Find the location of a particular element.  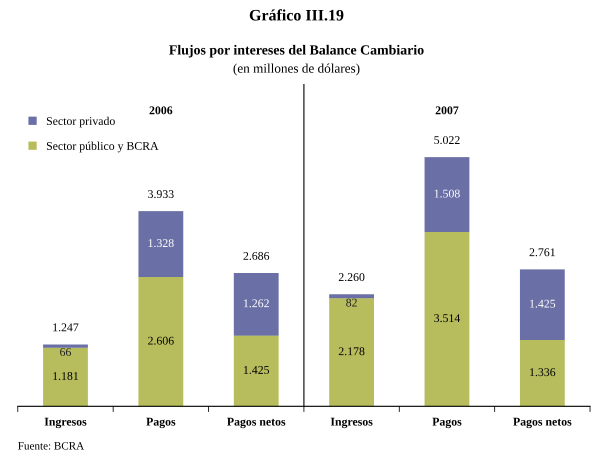

data-label: 1.181 is located at coordinates (65, 376).